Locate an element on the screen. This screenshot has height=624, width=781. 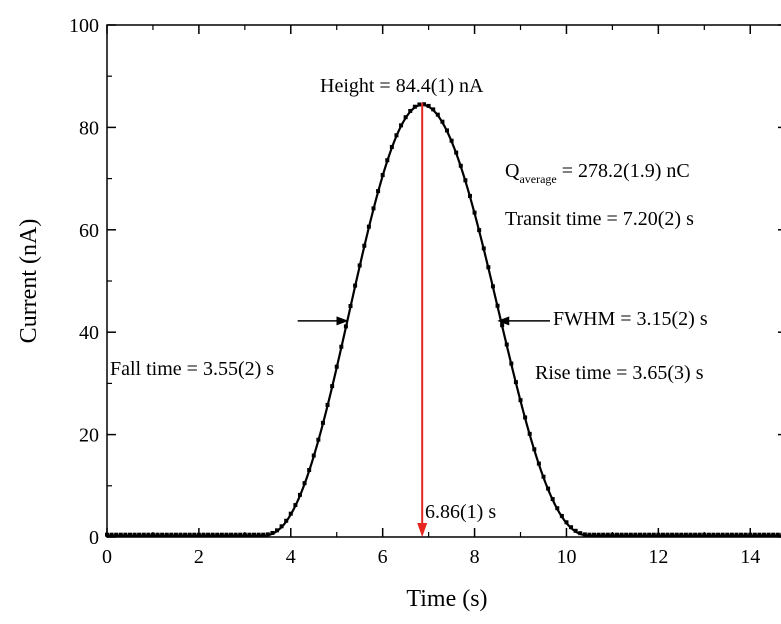
y-tick-label-100: 100 is located at coordinates (84, 26).